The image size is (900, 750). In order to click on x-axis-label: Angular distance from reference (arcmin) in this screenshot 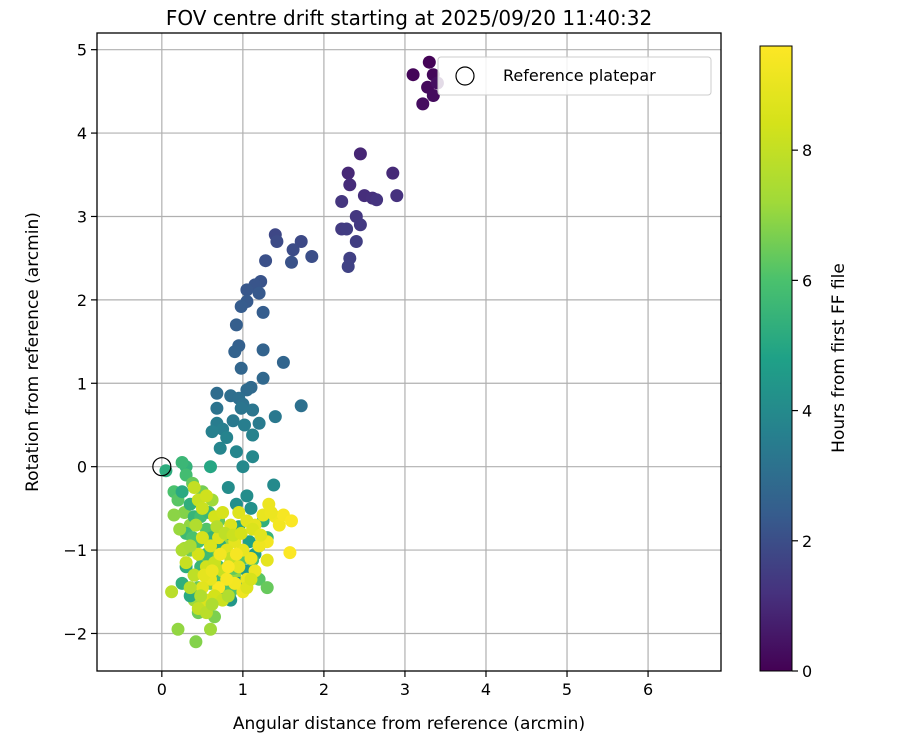, I will do `click(409, 724)`.